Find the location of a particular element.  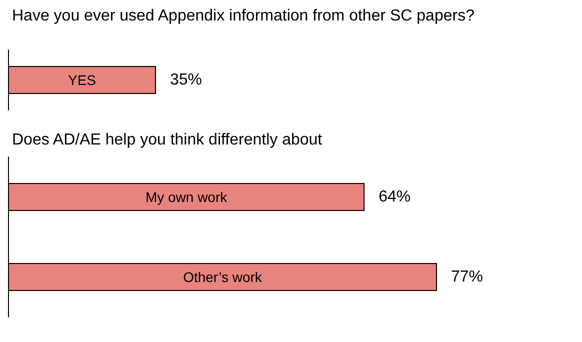

chart-title: Does AD/AE help you think differently about is located at coordinates (167, 140).